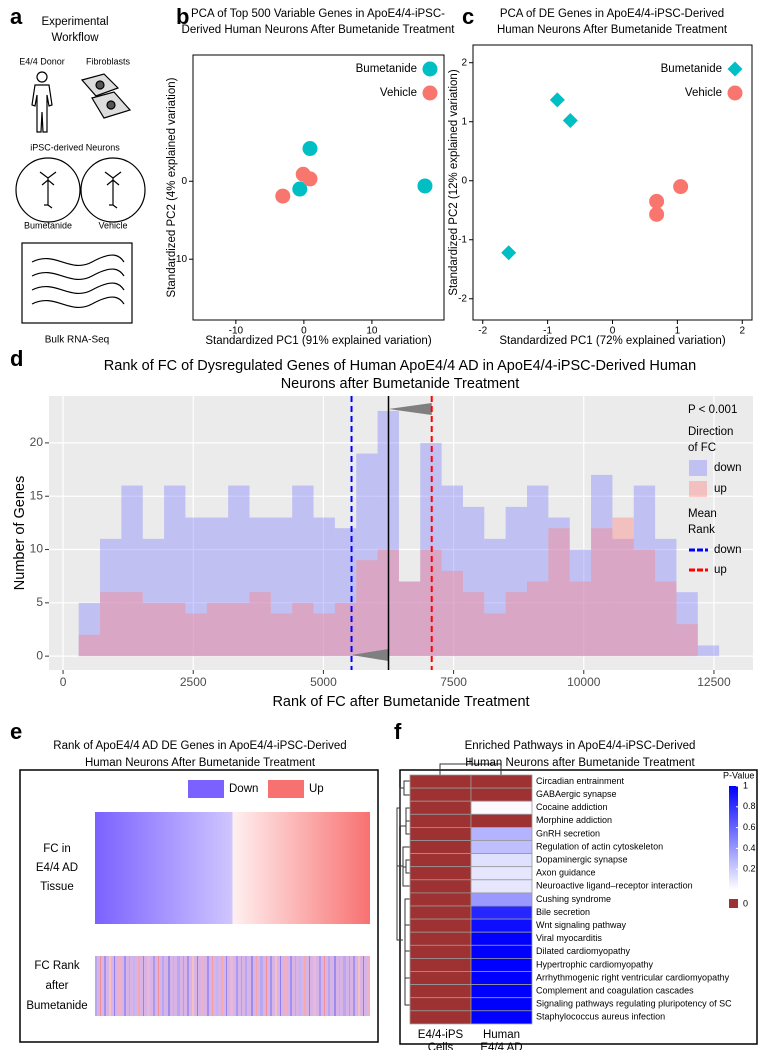 This screenshot has width=766, height=1050. Describe the element at coordinates (470, 766) in the screenshot. I see `column-dendrogram` at that location.